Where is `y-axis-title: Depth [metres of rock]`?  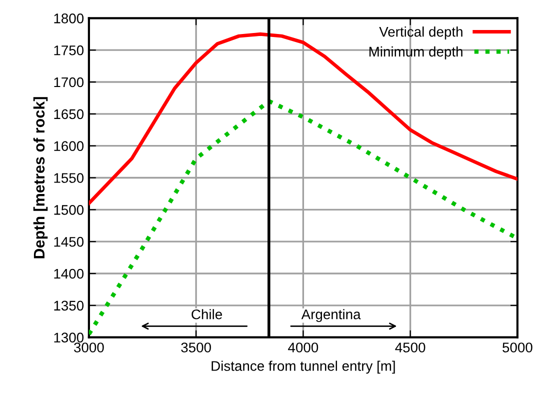
y-axis-title: Depth [metres of rock] is located at coordinates (40, 177).